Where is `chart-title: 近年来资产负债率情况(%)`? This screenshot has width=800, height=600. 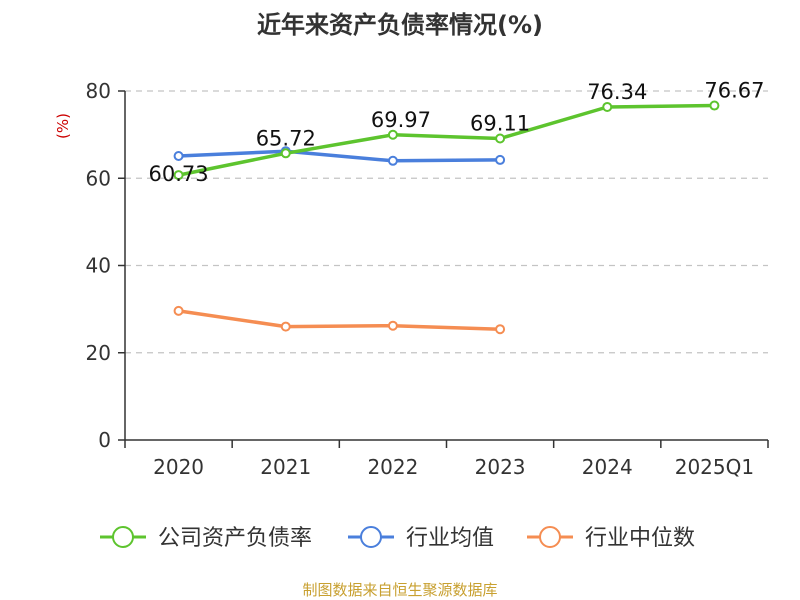 chart-title: 近年来资产负债率情况(%) is located at coordinates (400, 25).